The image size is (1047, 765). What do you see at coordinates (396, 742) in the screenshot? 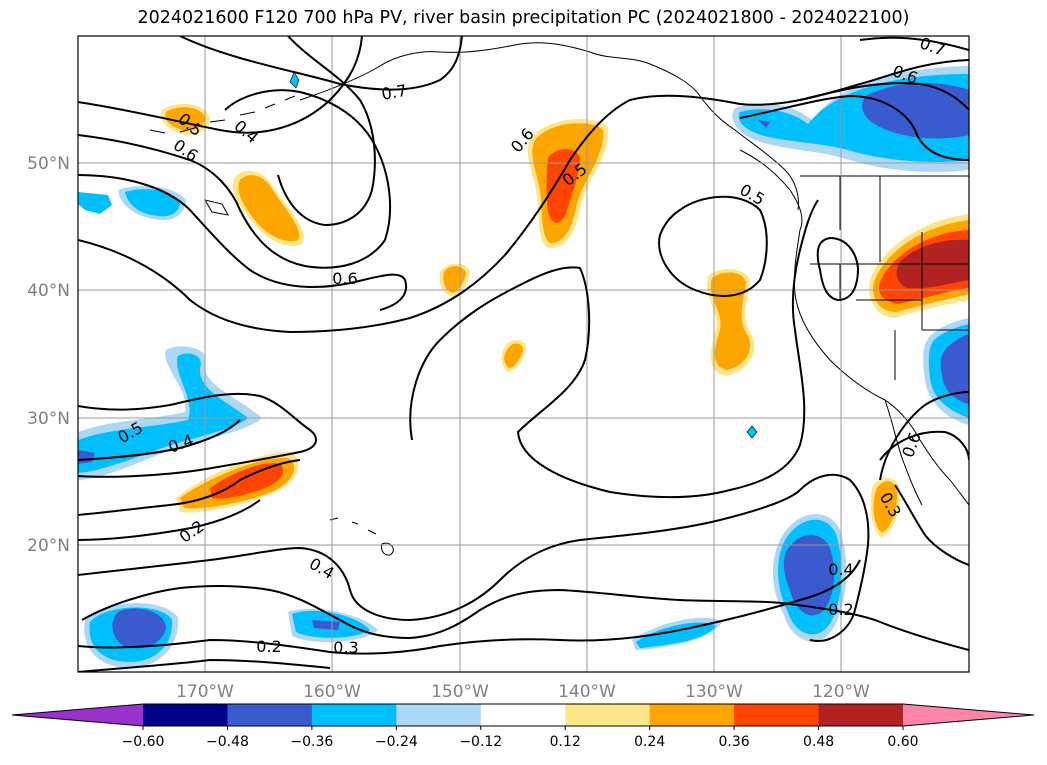
I see `colorbar-tick-label: −0.24` at bounding box center [396, 742].